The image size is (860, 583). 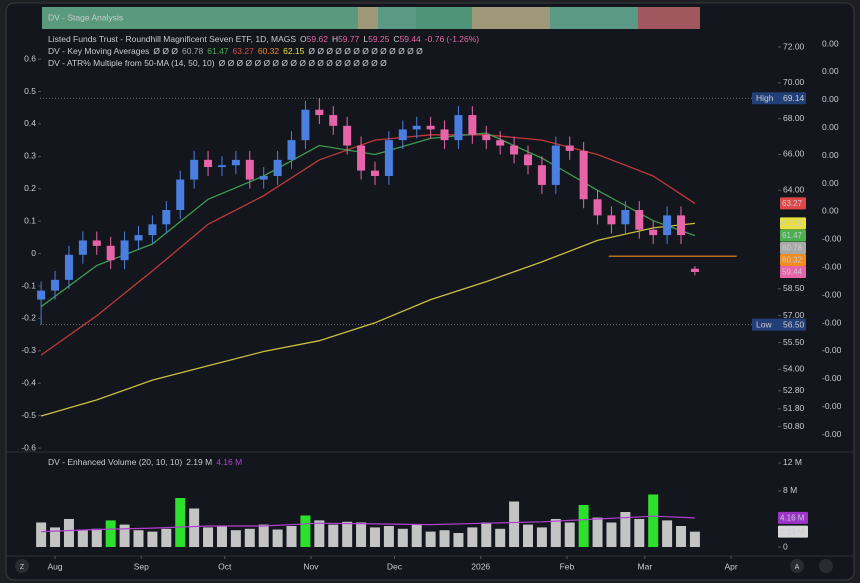 What do you see at coordinates (785, 546) in the screenshot?
I see `volume-tick-label: 0` at bounding box center [785, 546].